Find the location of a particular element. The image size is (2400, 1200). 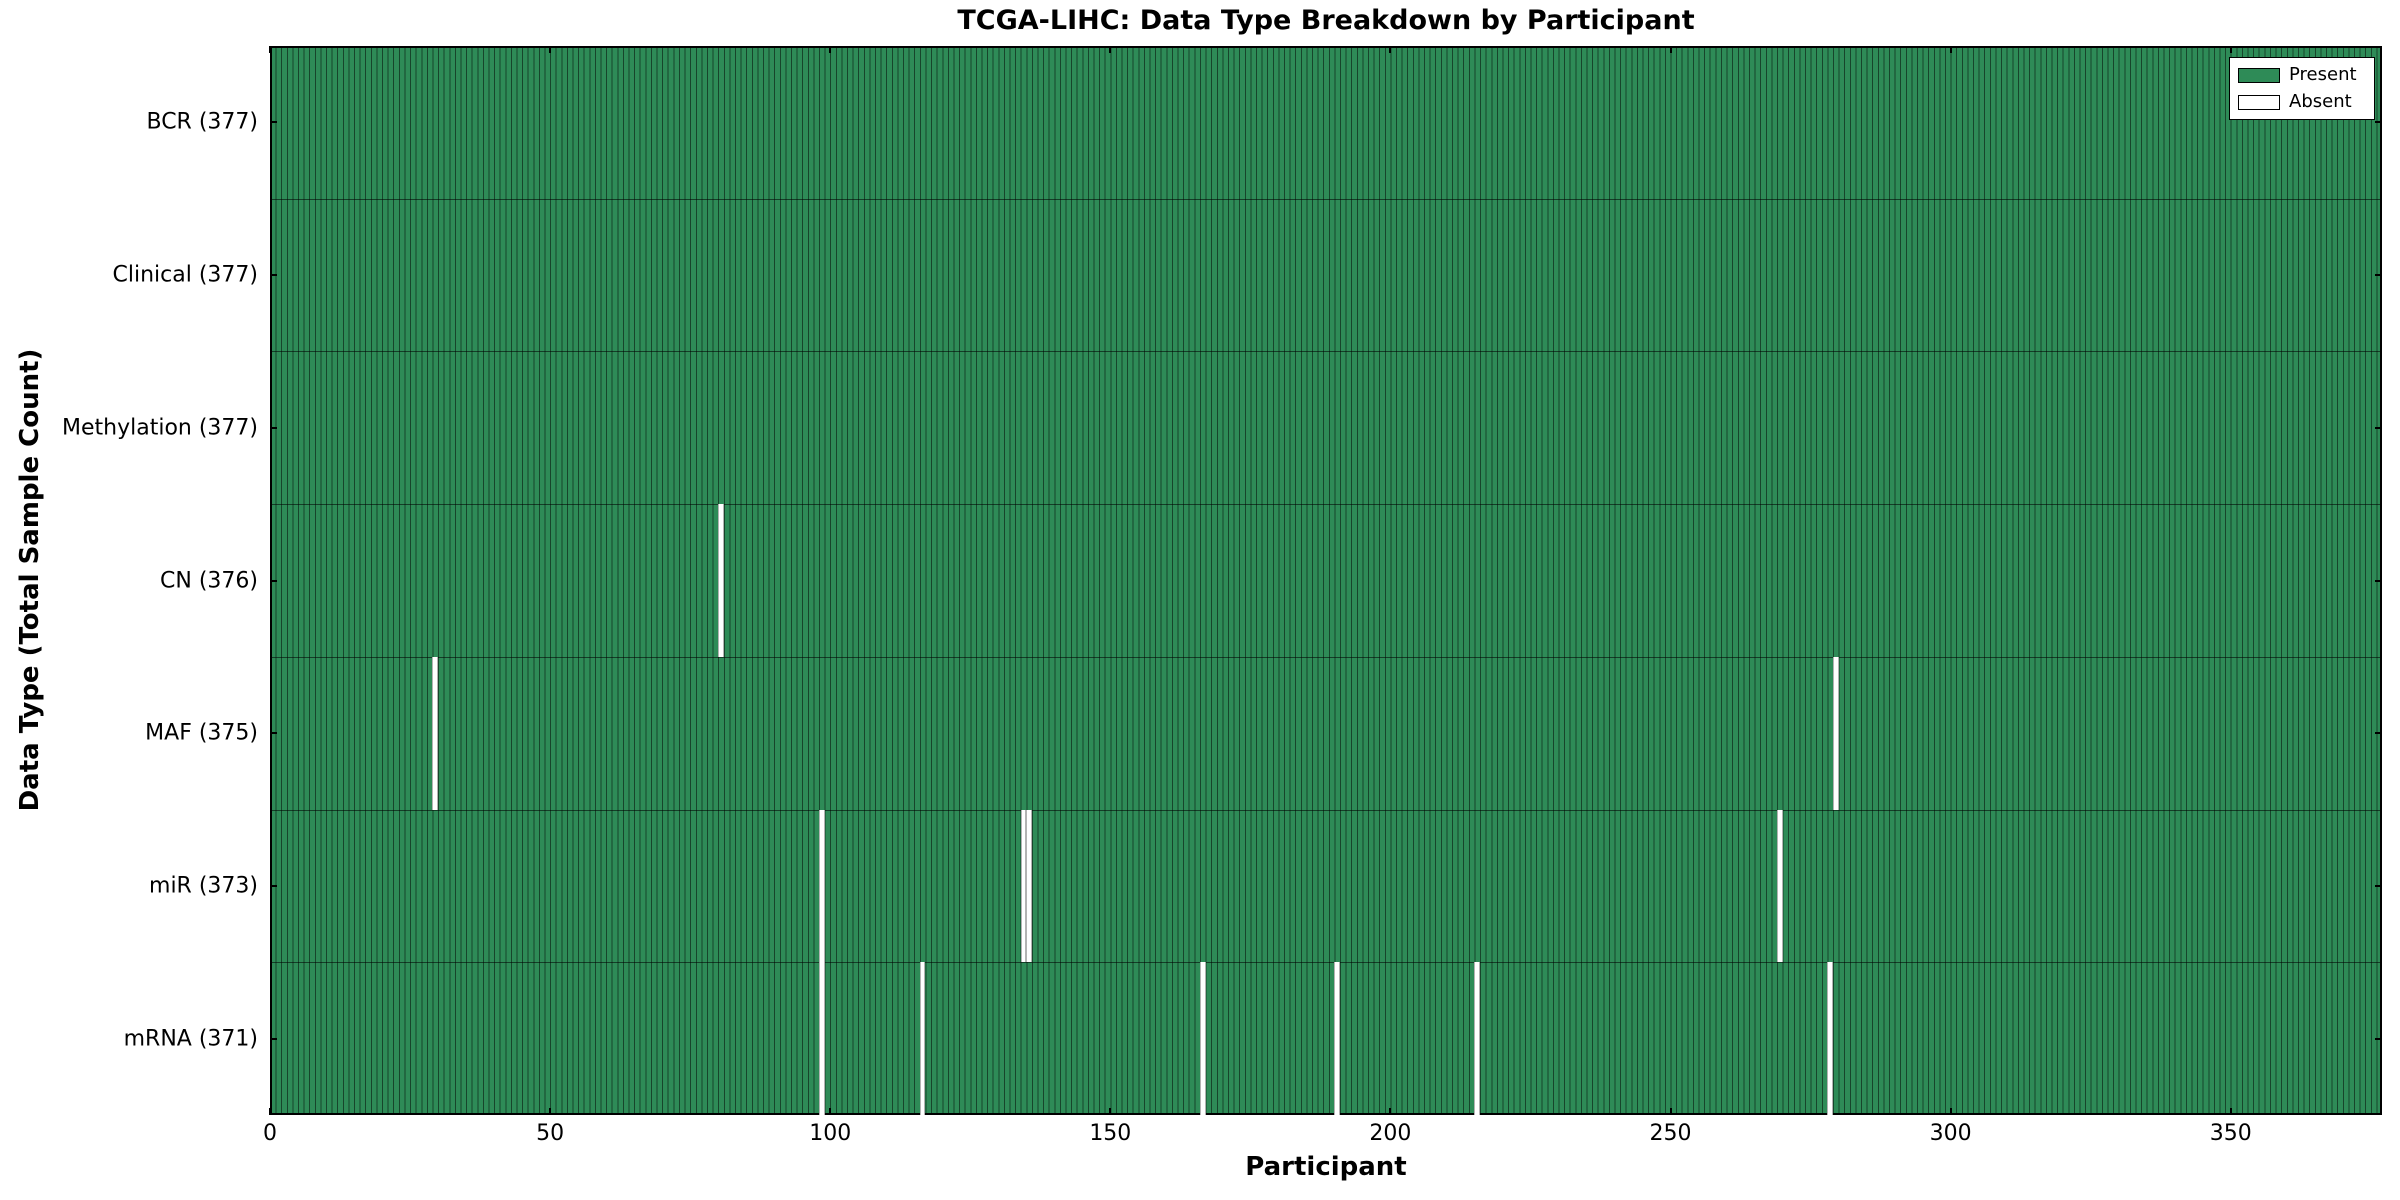

x-tick-label: 50 is located at coordinates (550, 1133).